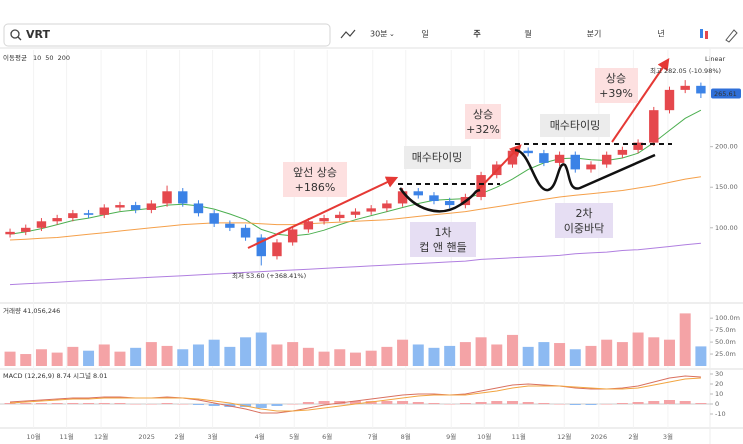 Image resolution: width=743 pixels, height=444 pixels. Describe the element at coordinates (542, 34) in the screenshot. I see `period-tabs: 일 주 월 분기 년` at that location.